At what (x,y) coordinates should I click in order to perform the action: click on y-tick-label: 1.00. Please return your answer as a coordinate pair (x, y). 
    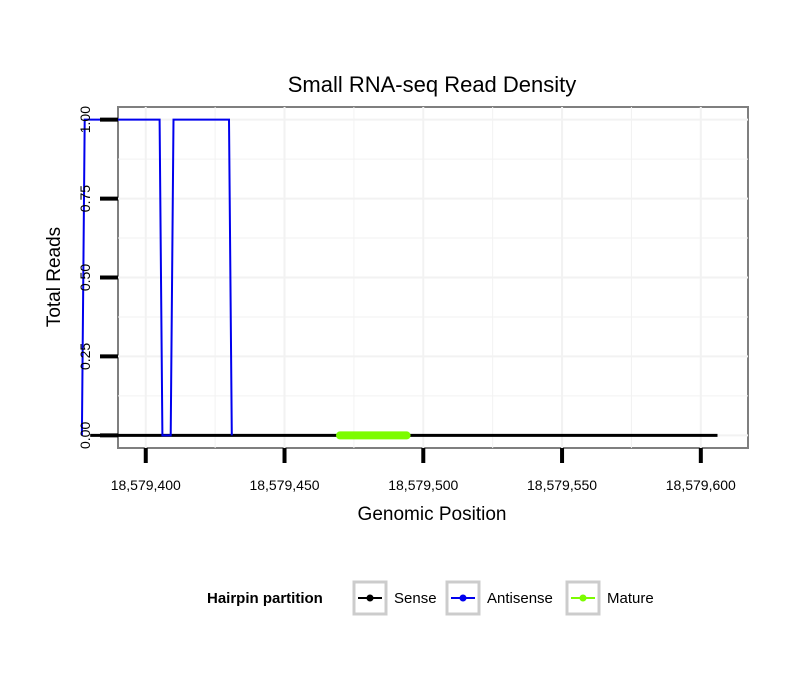
    Looking at the image, I should click on (85, 119).